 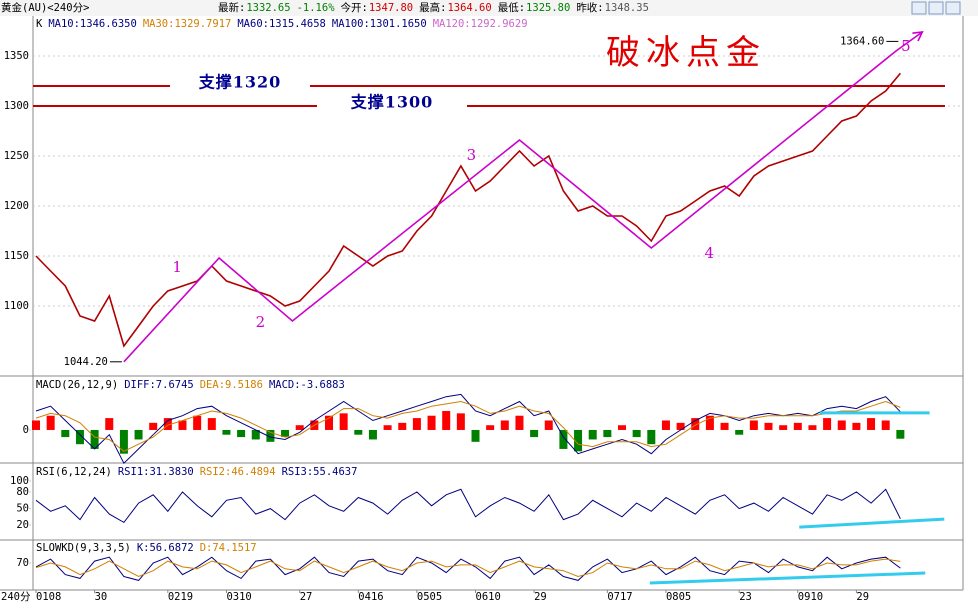 What do you see at coordinates (548, 8) in the screenshot?
I see `quote-item: 1325.80` at bounding box center [548, 8].